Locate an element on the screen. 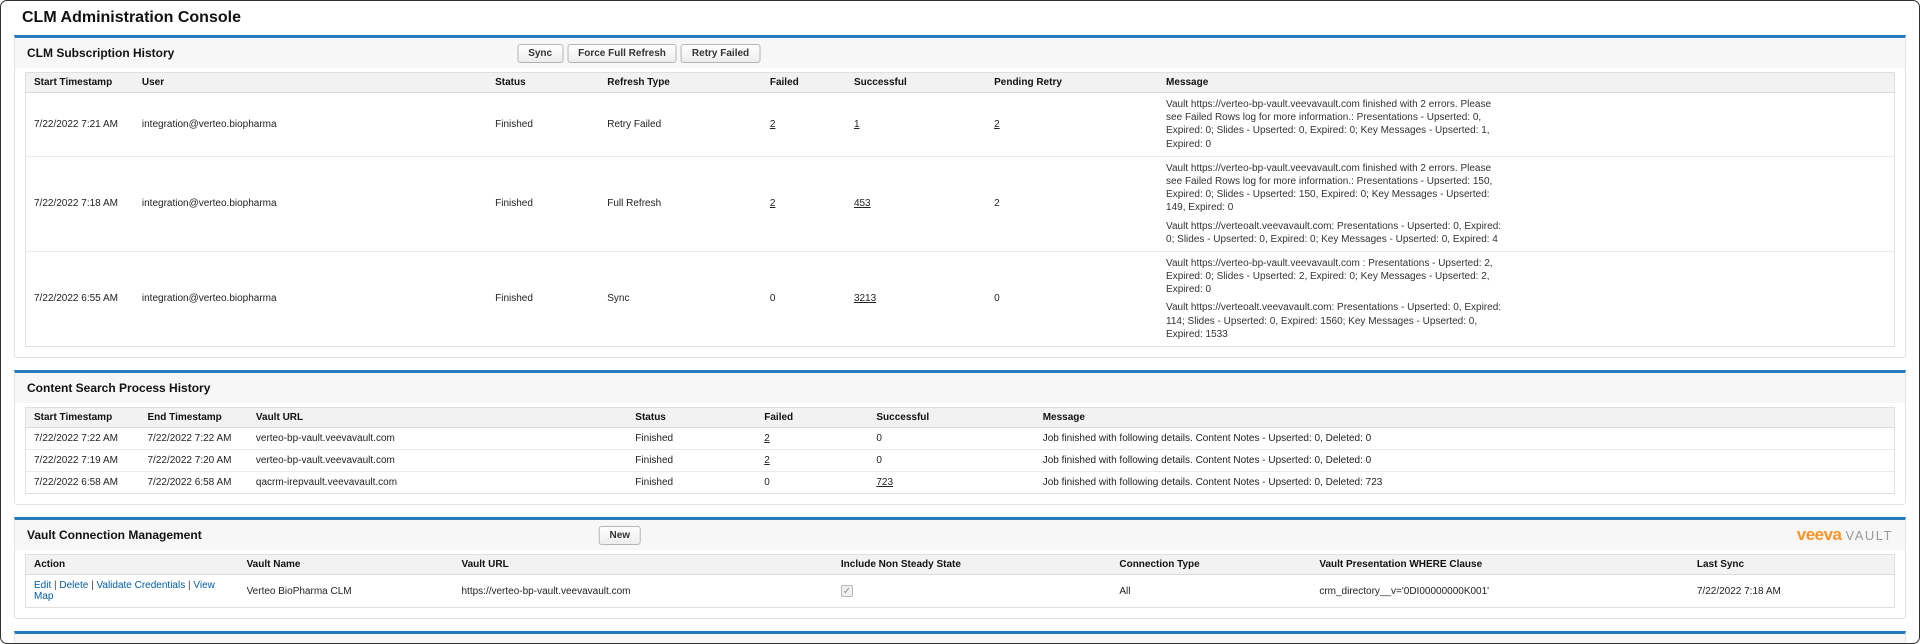  new-button: New is located at coordinates (620, 535).